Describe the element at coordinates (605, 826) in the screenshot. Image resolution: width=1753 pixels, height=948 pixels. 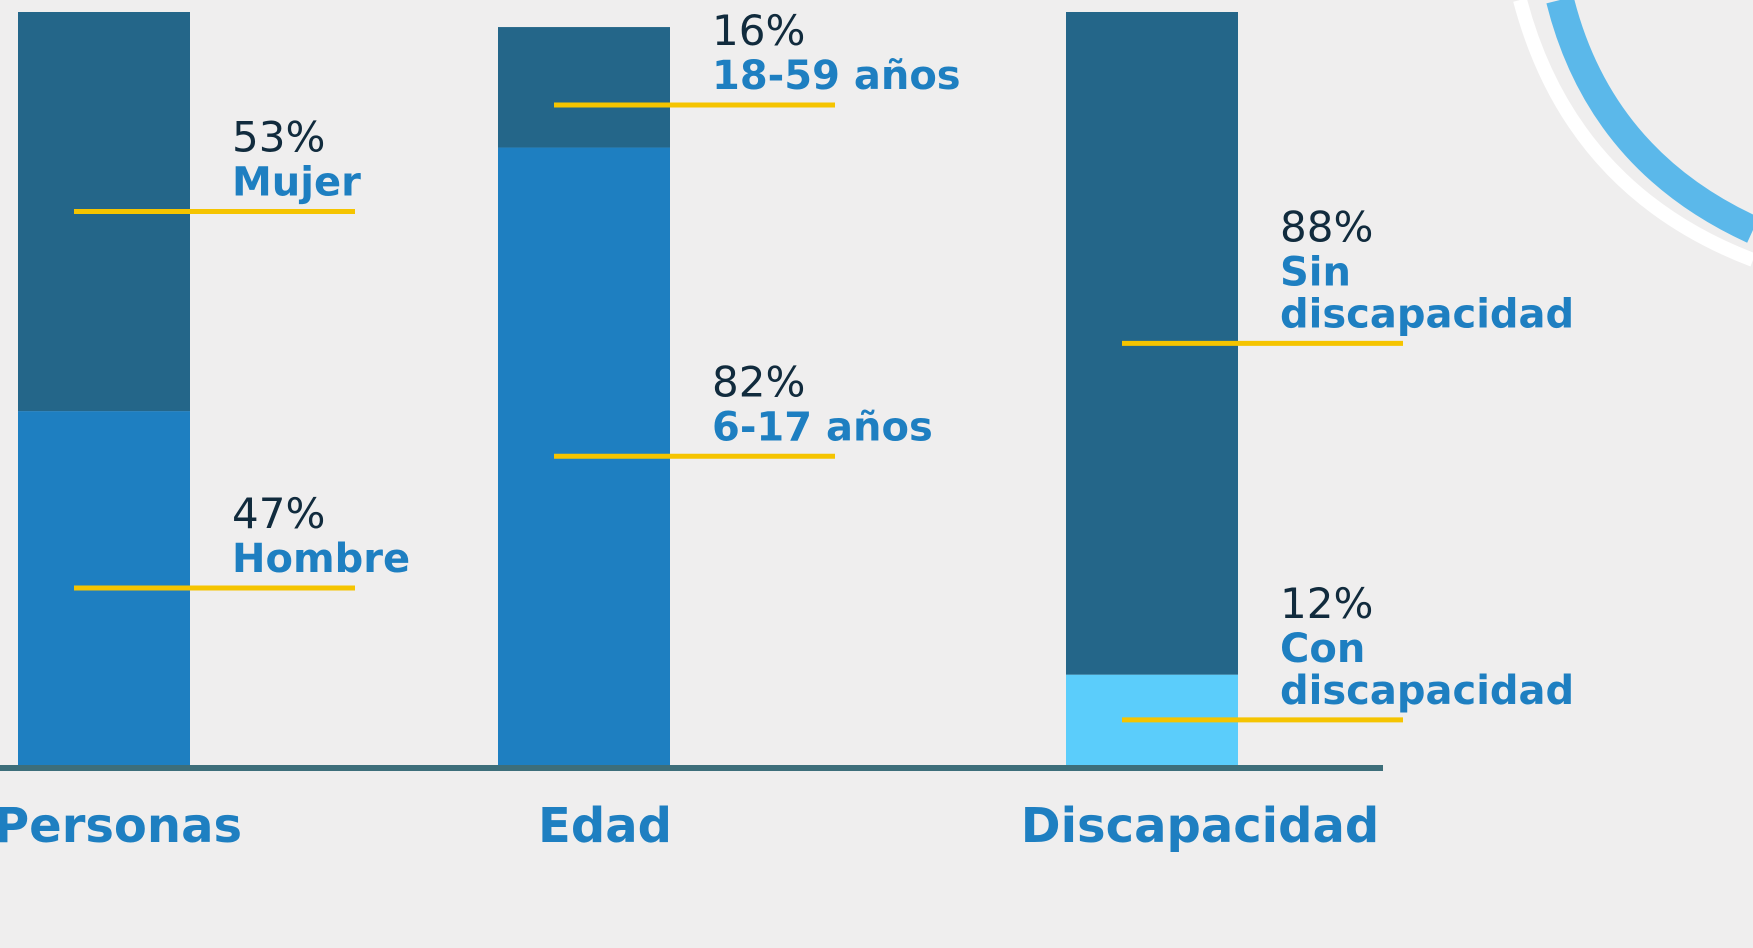
I see `category-label: Edad` at that location.